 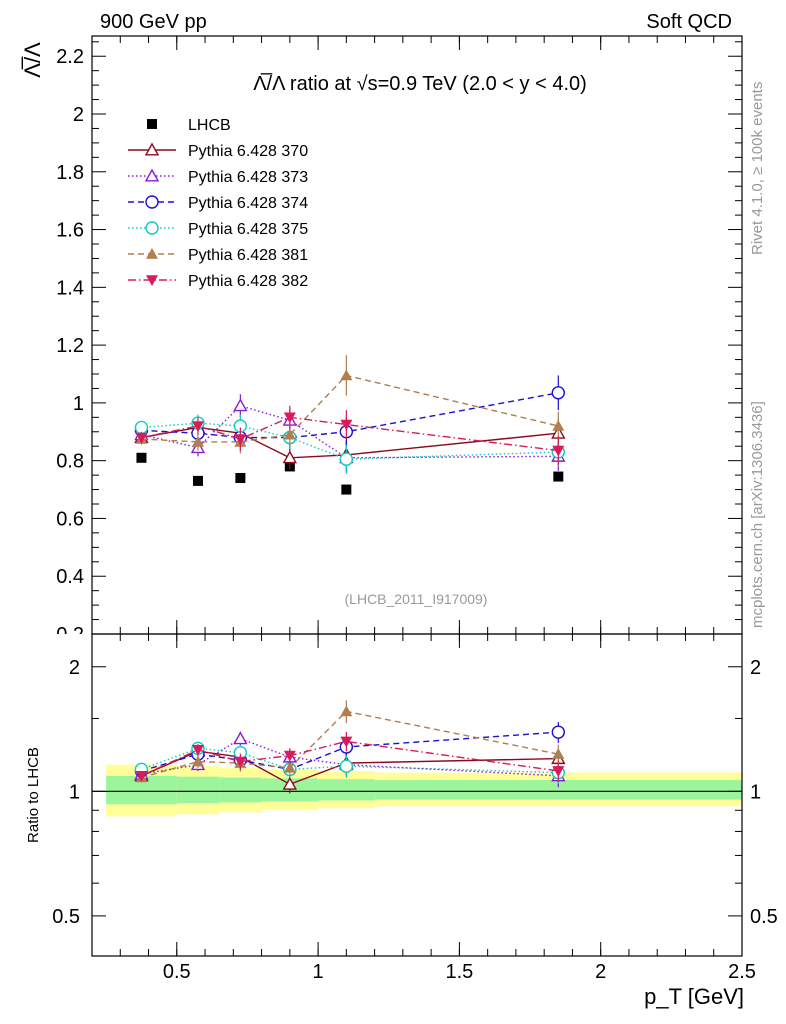 I want to click on main-y-tick-label: 0.8, so click(x=70, y=462).